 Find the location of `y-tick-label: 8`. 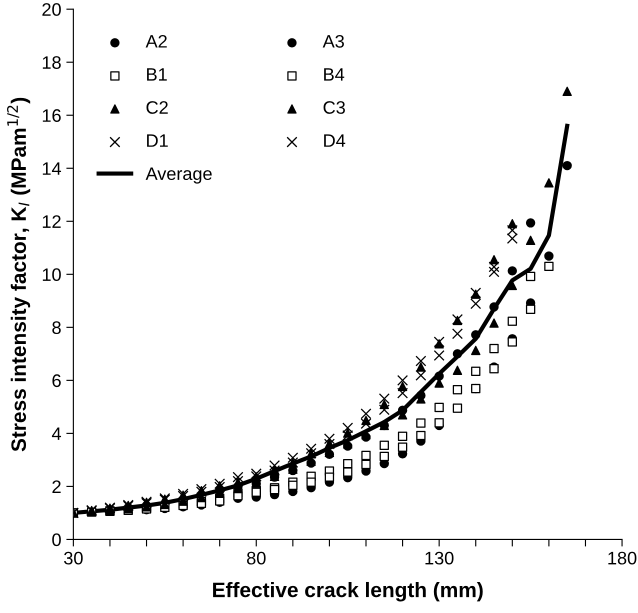

y-tick-label: 8 is located at coordinates (56, 327).